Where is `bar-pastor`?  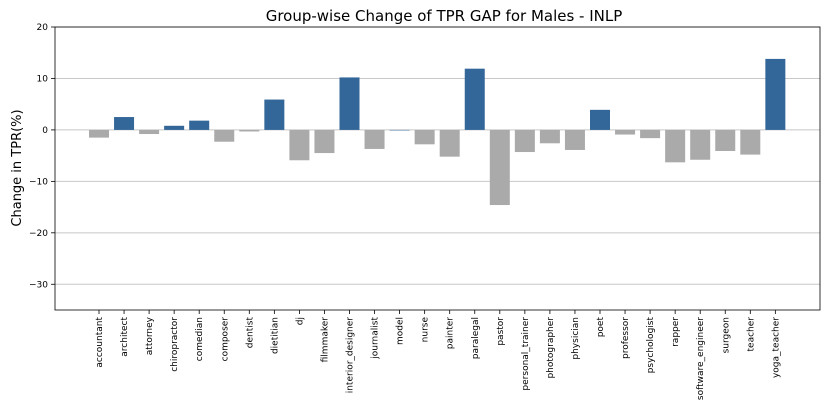
bar-pastor is located at coordinates (499, 167).